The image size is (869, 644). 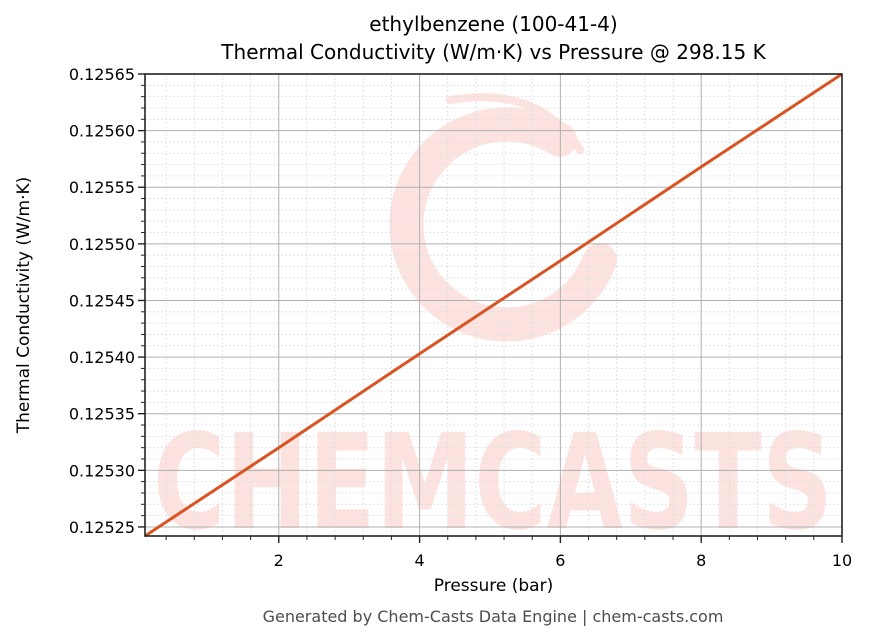 What do you see at coordinates (102, 74) in the screenshot?
I see `y-tick-label: 0.12565` at bounding box center [102, 74].